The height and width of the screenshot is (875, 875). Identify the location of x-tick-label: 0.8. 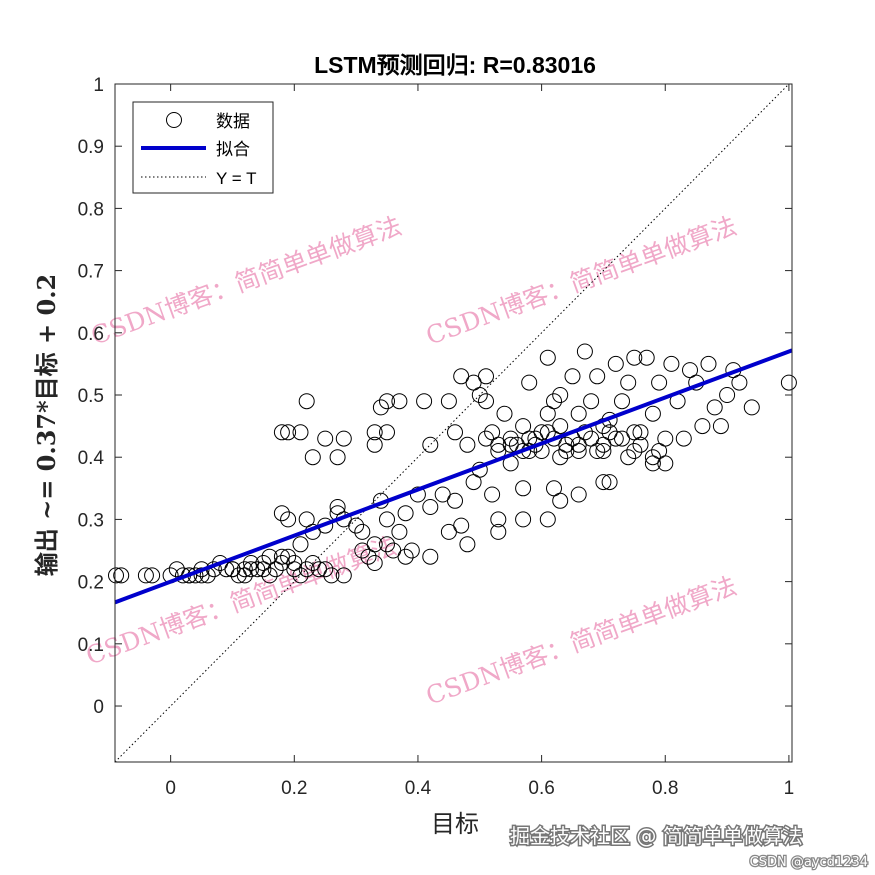
(665, 788).